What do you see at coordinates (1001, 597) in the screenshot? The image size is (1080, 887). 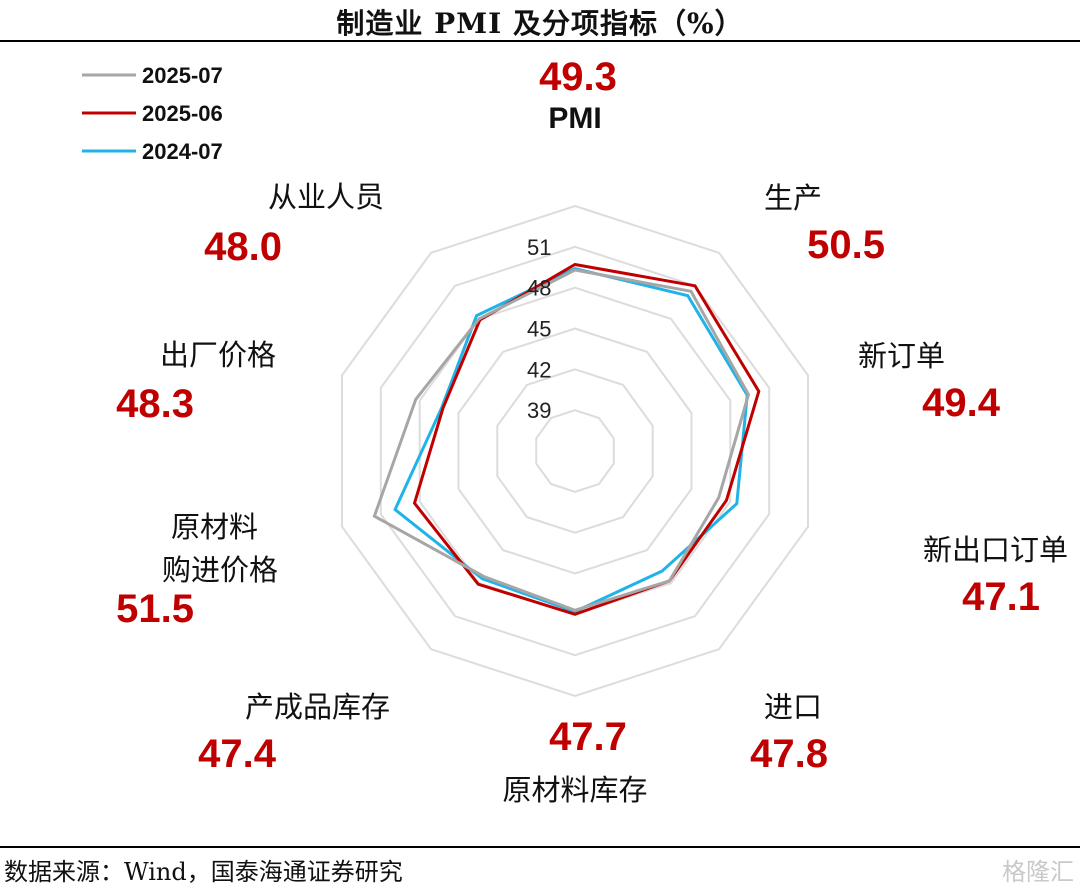 I see `category-value-3: 47.1` at bounding box center [1001, 597].